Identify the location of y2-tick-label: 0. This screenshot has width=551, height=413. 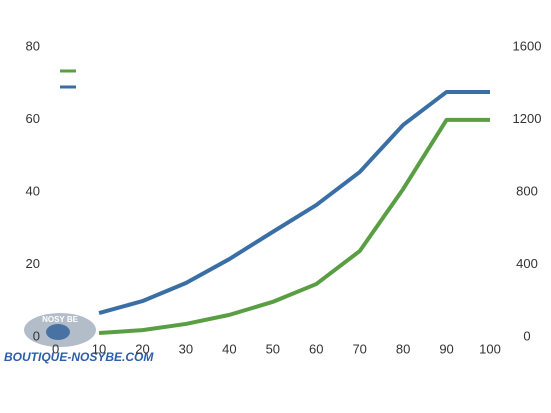
(526, 335).